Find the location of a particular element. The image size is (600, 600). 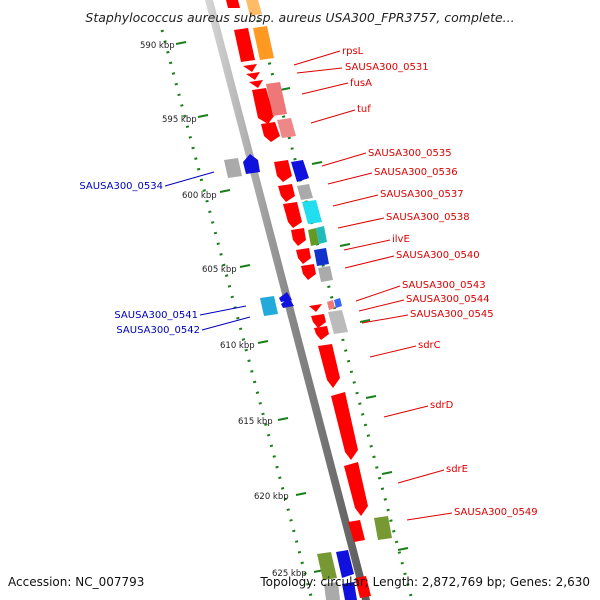

gene-label-ilvE: ilvE is located at coordinates (401, 239).